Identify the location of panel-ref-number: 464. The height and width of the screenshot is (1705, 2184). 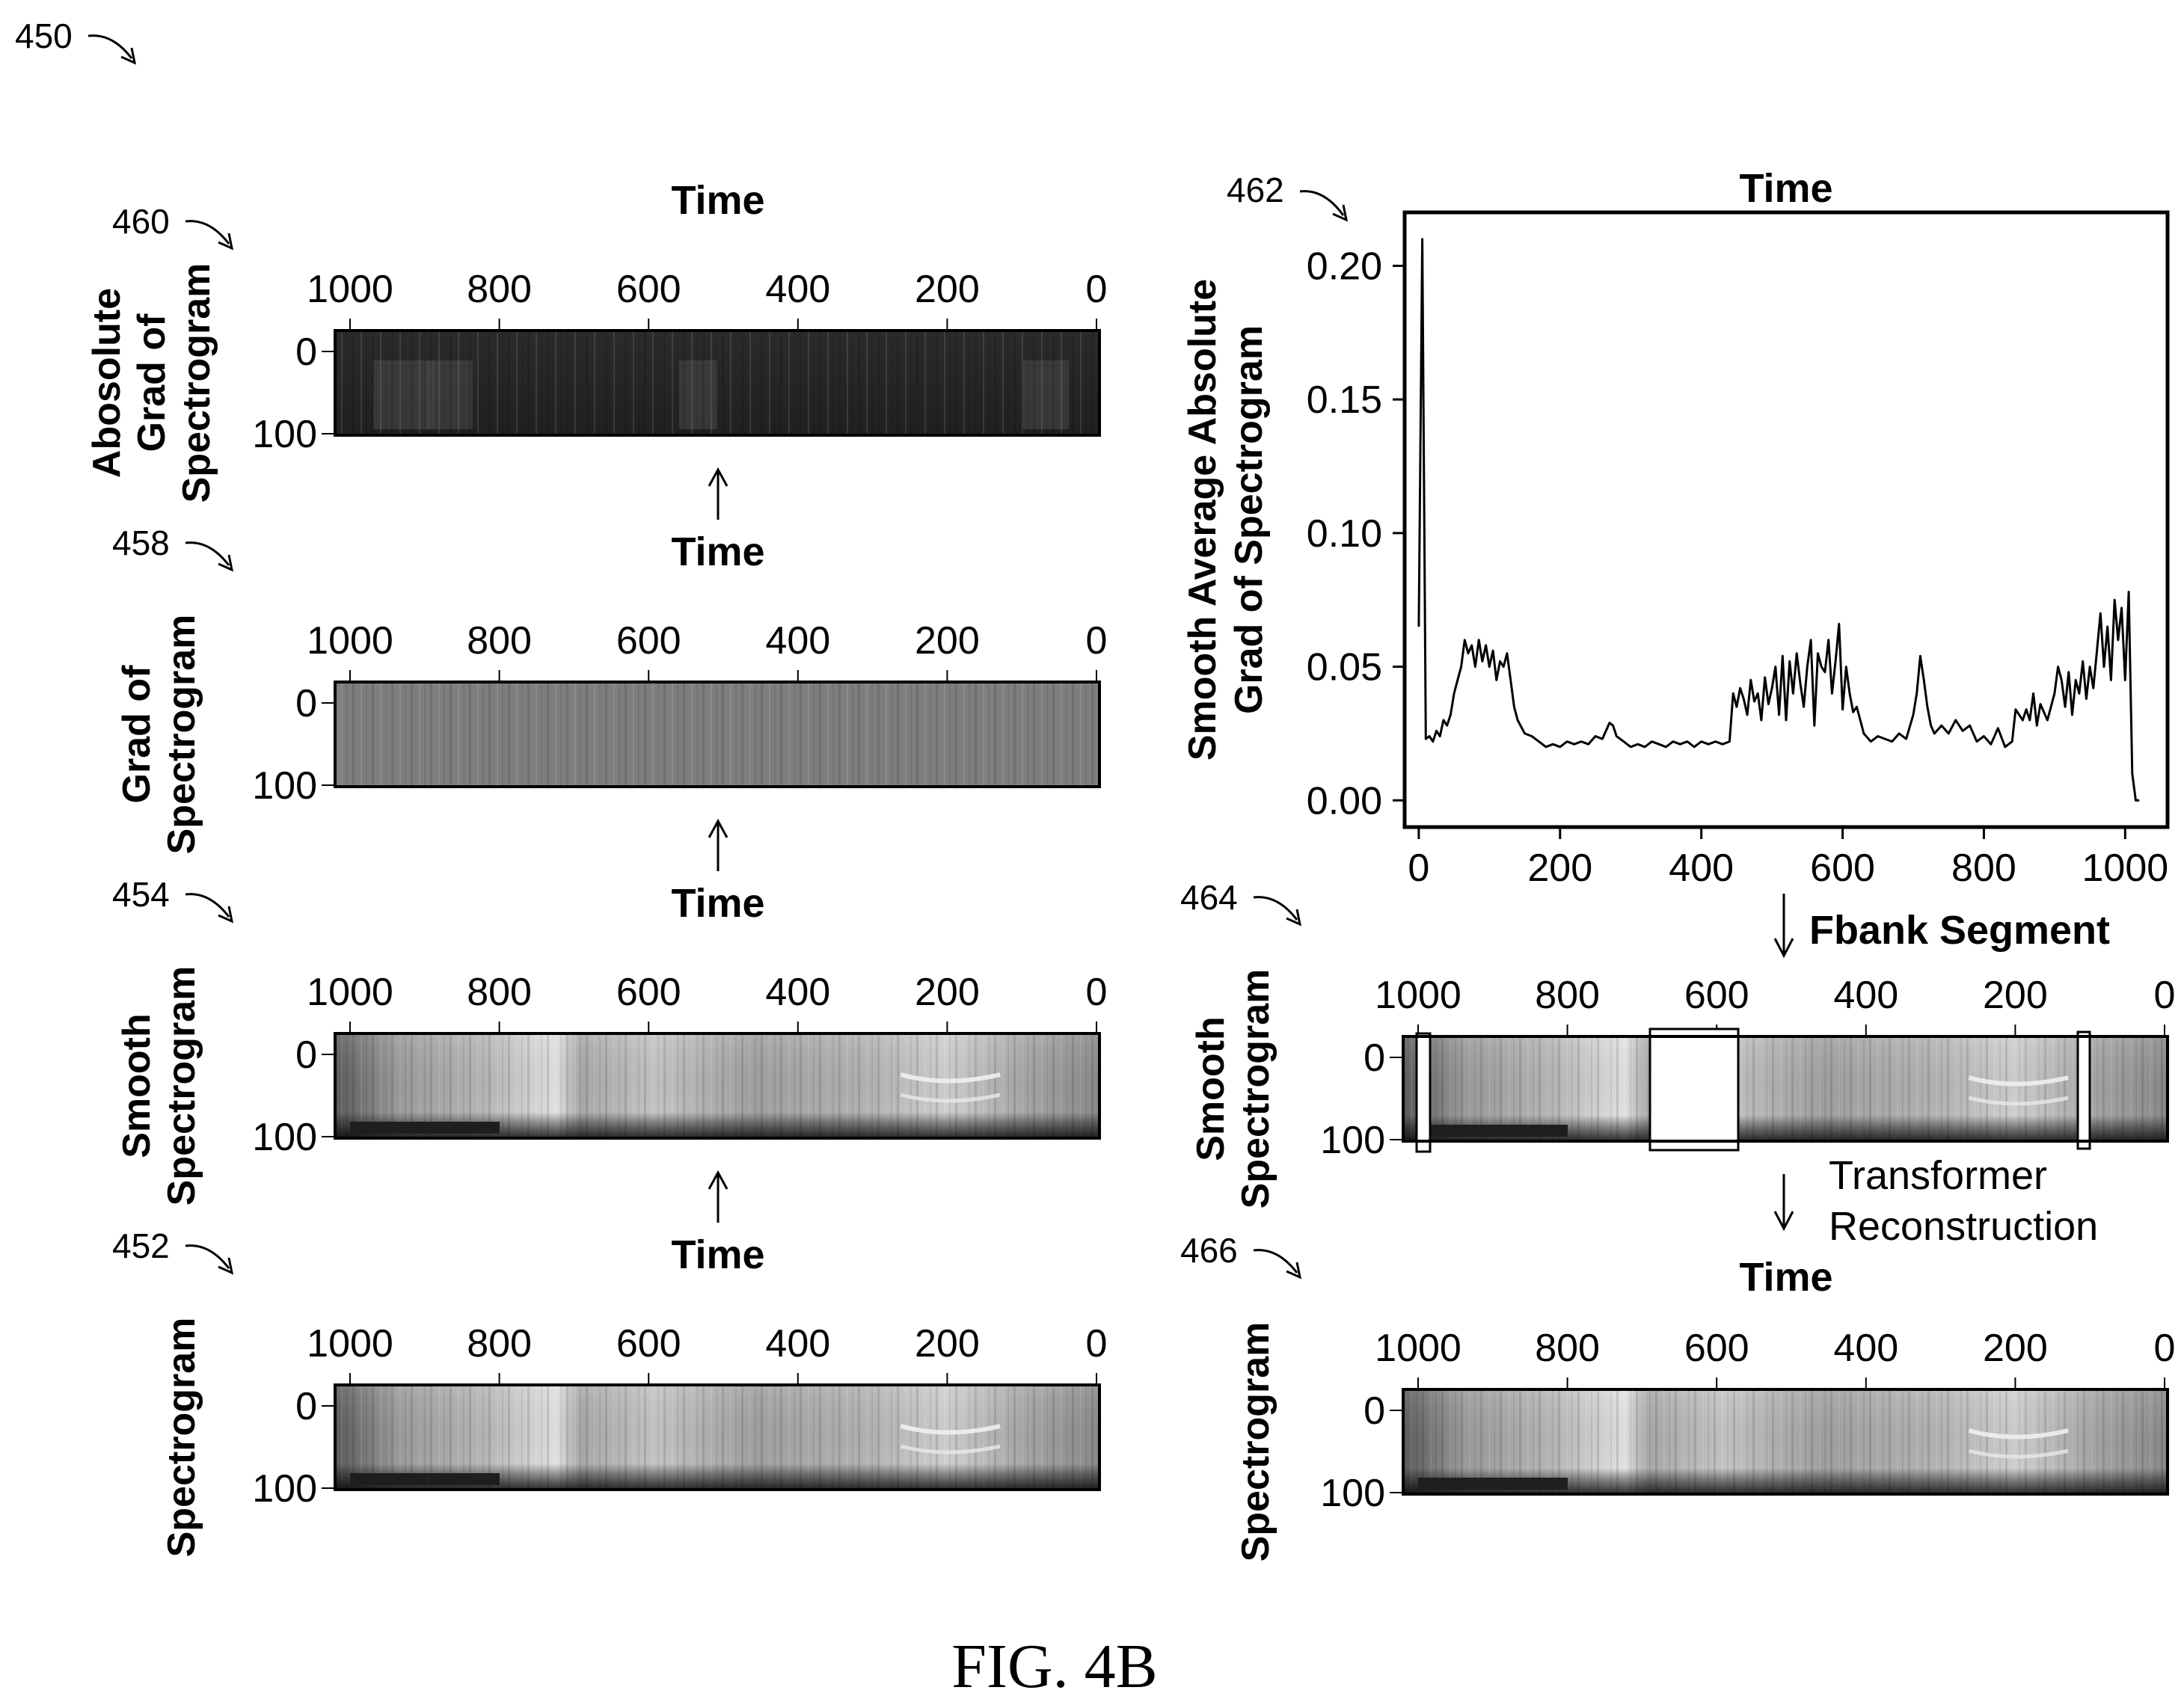
(1209, 897).